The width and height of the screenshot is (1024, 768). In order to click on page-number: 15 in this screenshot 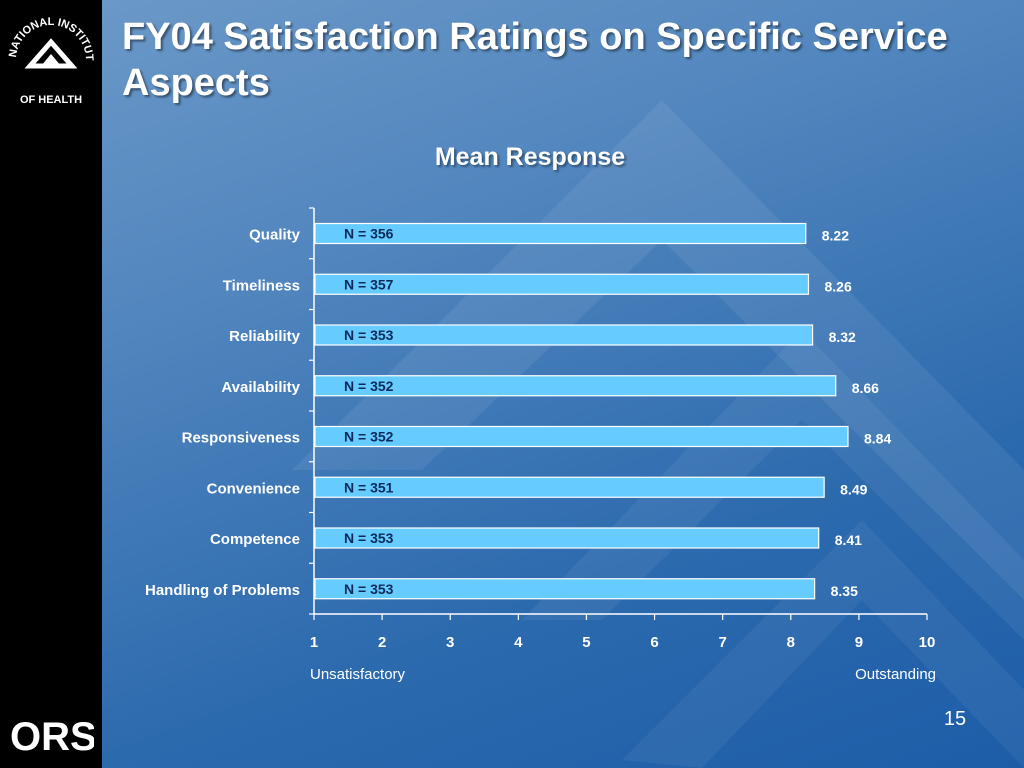, I will do `click(955, 719)`.